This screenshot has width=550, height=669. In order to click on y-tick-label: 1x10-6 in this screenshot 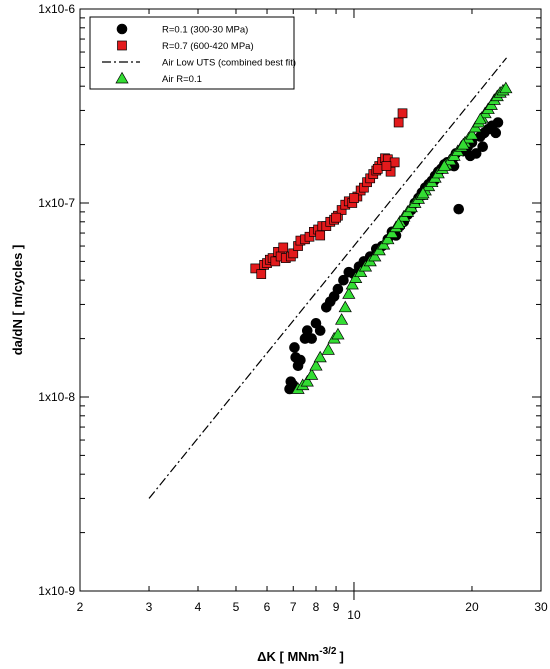, I will do `click(56, 9)`.